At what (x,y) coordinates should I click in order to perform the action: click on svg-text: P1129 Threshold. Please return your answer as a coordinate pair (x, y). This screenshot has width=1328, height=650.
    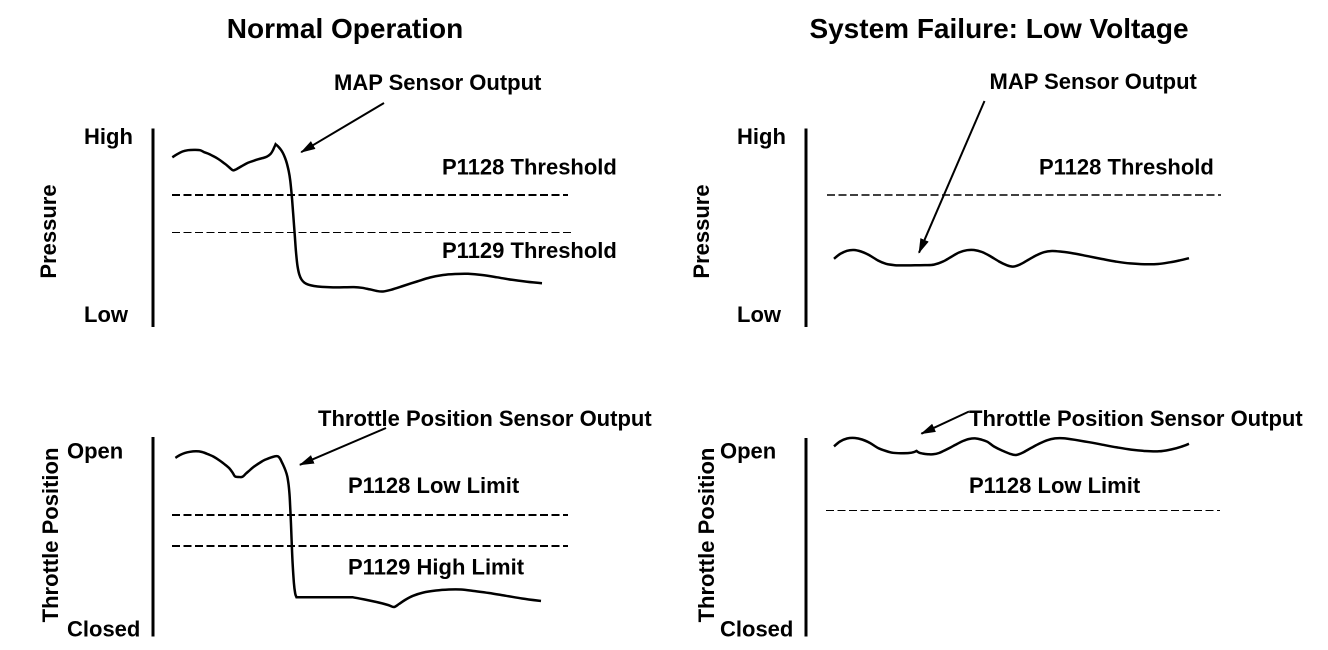
    Looking at the image, I should click on (529, 250).